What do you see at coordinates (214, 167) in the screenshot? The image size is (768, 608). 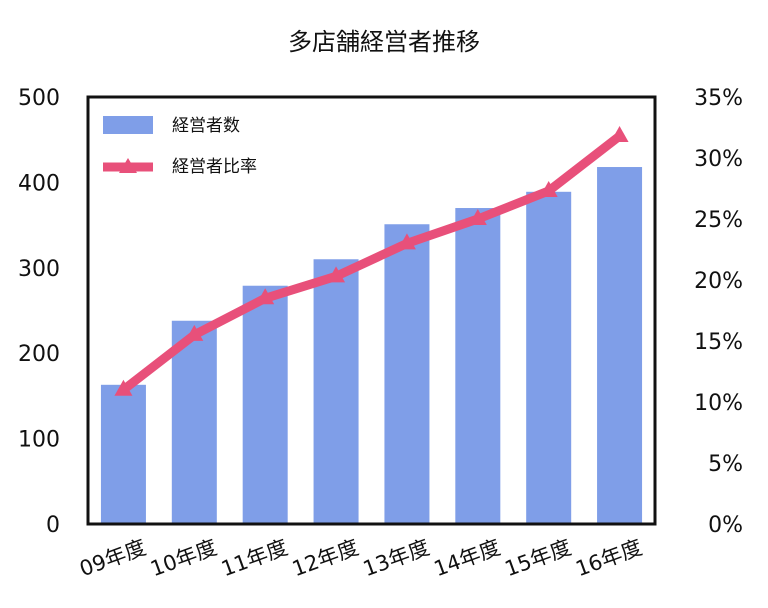 I see `legend-line-label: 経営者比率` at bounding box center [214, 167].